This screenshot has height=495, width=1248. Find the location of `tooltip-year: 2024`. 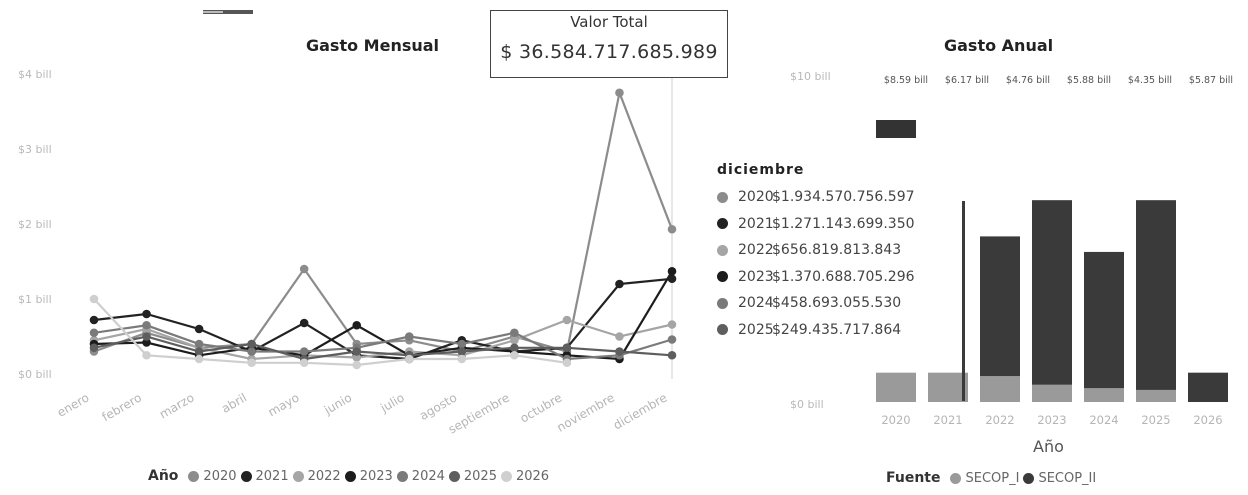

tooltip-year: 2024 is located at coordinates (756, 303).